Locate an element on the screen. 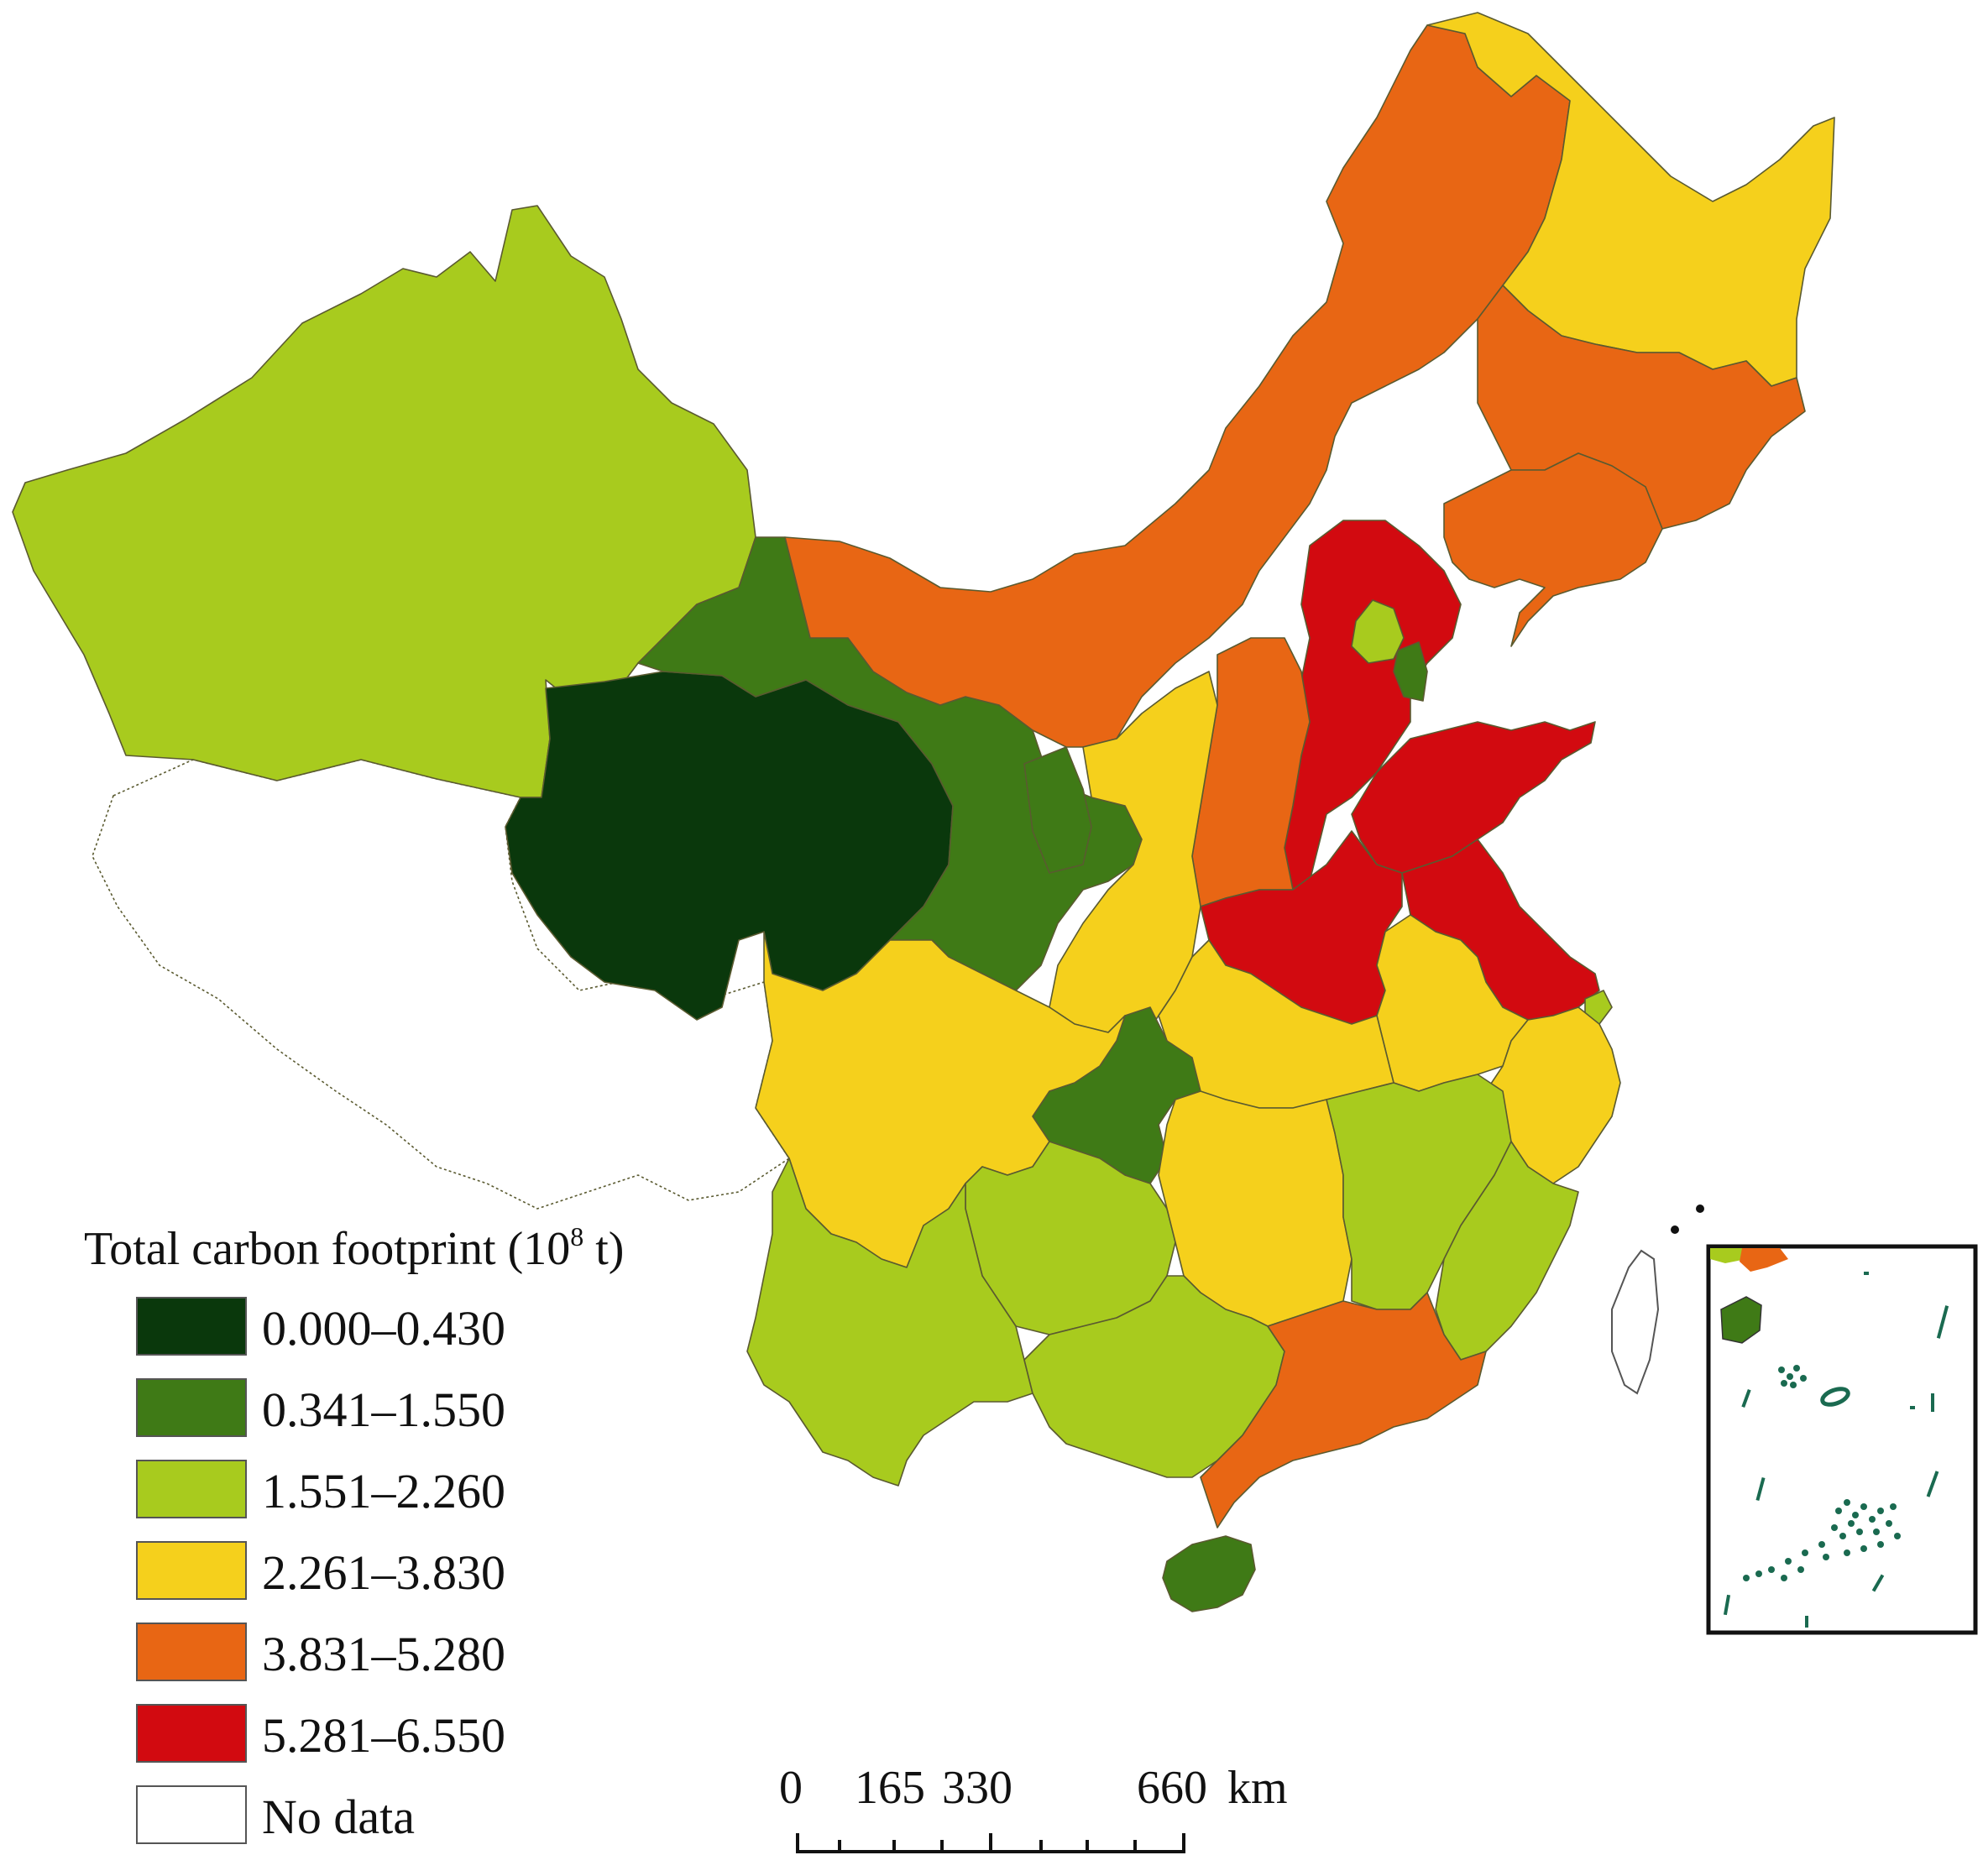  region-guangdong is located at coordinates (1343, 1410).